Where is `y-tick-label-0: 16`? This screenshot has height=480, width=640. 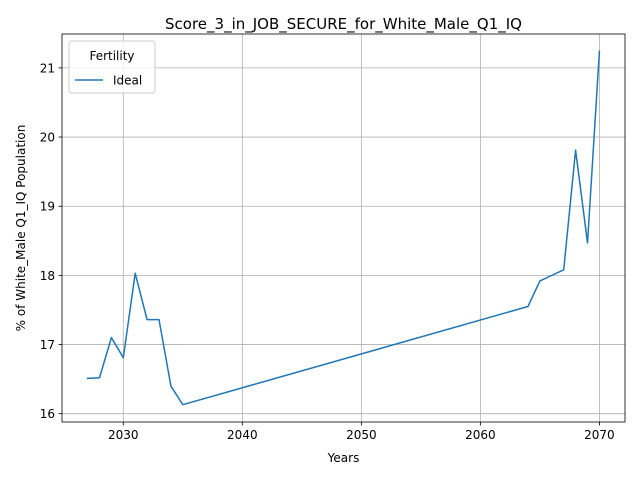 y-tick-label-0: 16 is located at coordinates (47, 414).